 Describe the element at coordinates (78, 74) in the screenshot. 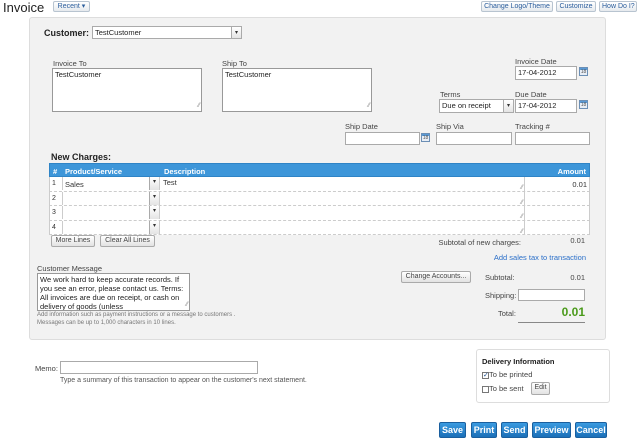

I see `invoice-to-value: TestCustomer` at that location.